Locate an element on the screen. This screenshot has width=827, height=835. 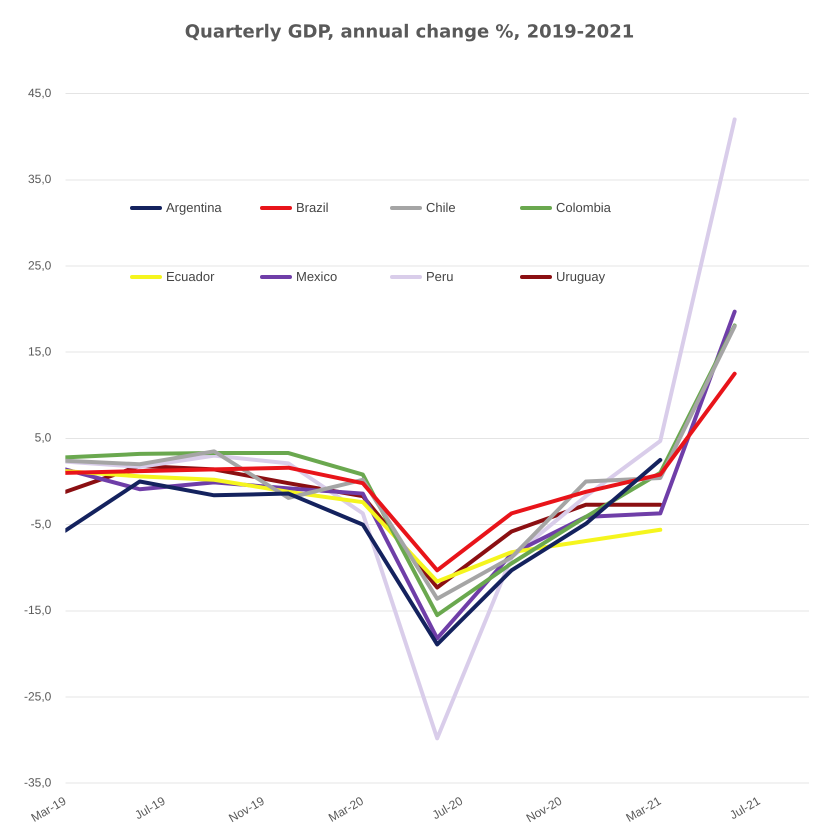
legend-label: Uruguay is located at coordinates (581, 276).